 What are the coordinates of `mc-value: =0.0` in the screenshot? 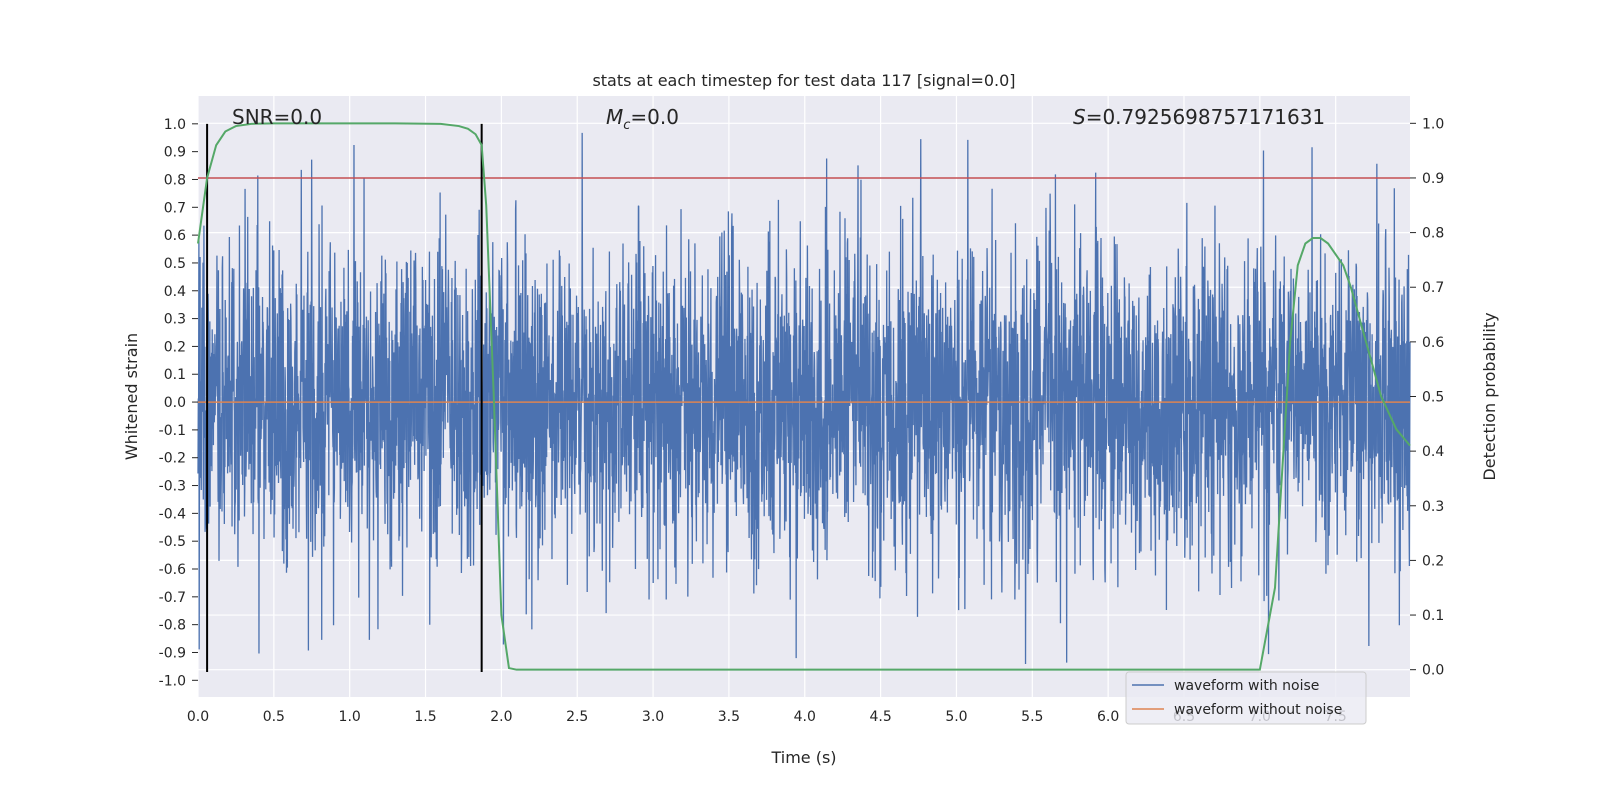 It's located at (654, 117).